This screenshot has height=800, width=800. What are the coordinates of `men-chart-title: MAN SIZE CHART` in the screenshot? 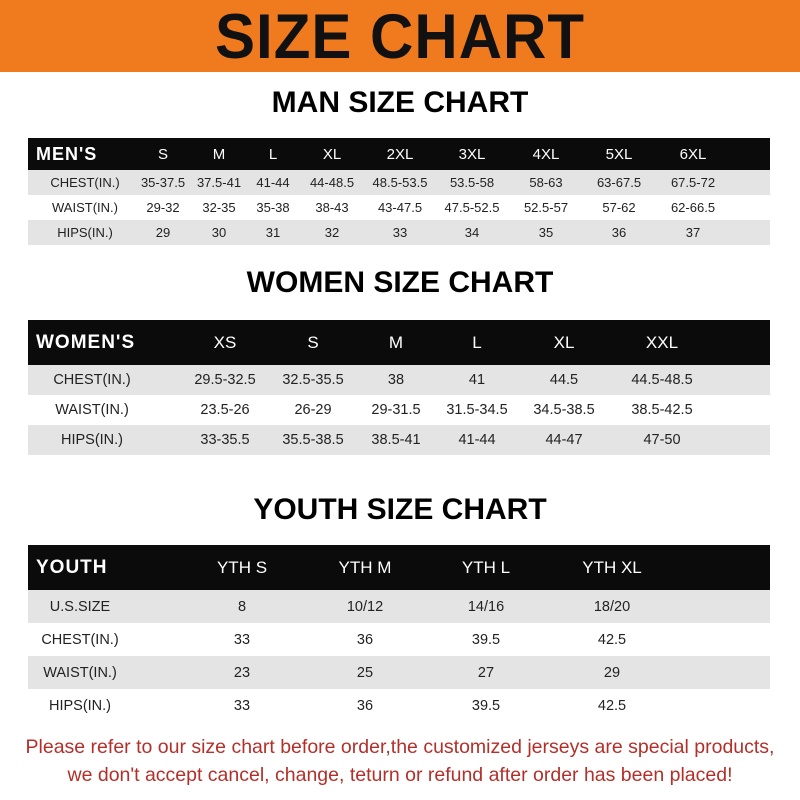 It's located at (400, 102).